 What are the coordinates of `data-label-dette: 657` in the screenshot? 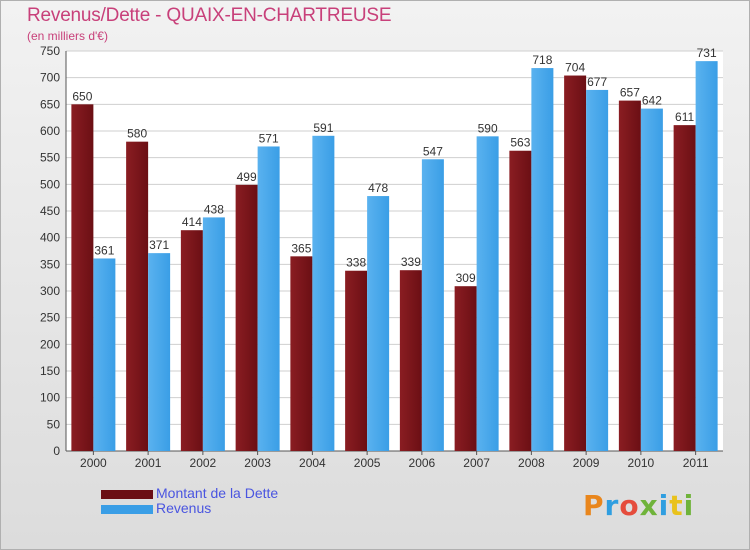 It's located at (630, 93).